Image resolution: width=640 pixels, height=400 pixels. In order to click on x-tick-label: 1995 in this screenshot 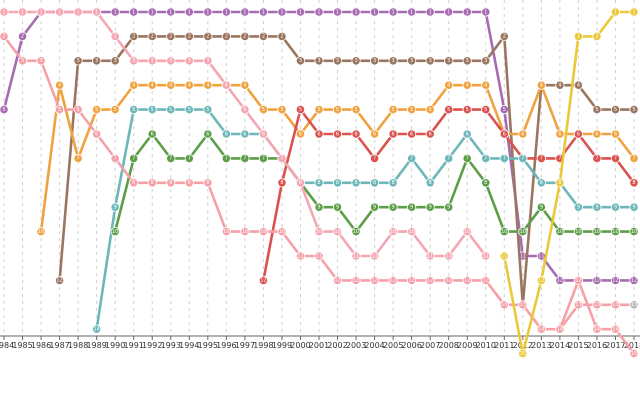, I will do `click(208, 345)`.